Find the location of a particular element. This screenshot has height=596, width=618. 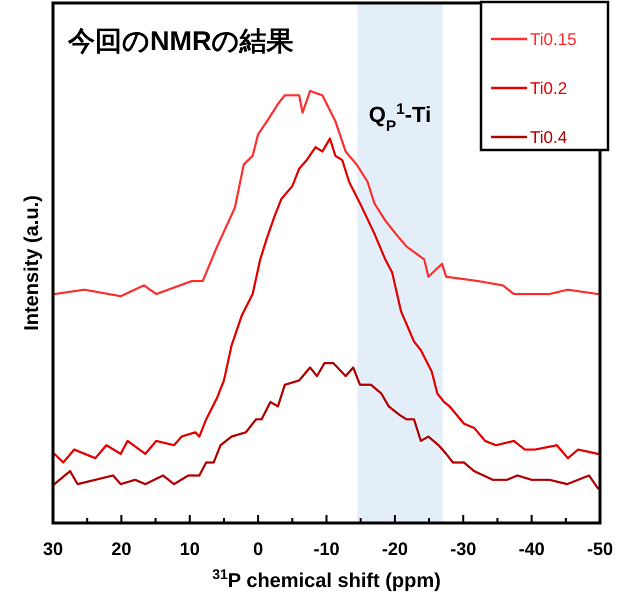

x-tick-label: 20 is located at coordinates (121, 549).